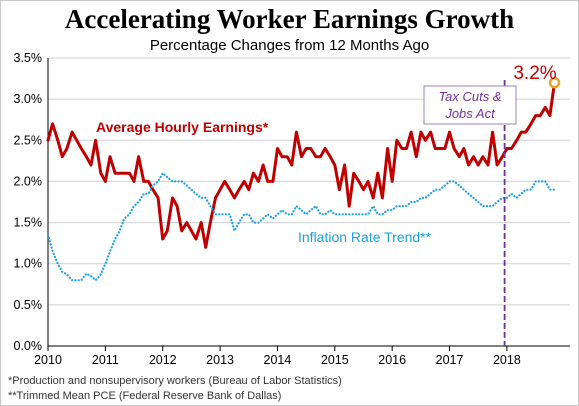 Image resolution: width=579 pixels, height=406 pixels. I want to click on tax-cuts-label-line2: Jobs Act, so click(470, 113).